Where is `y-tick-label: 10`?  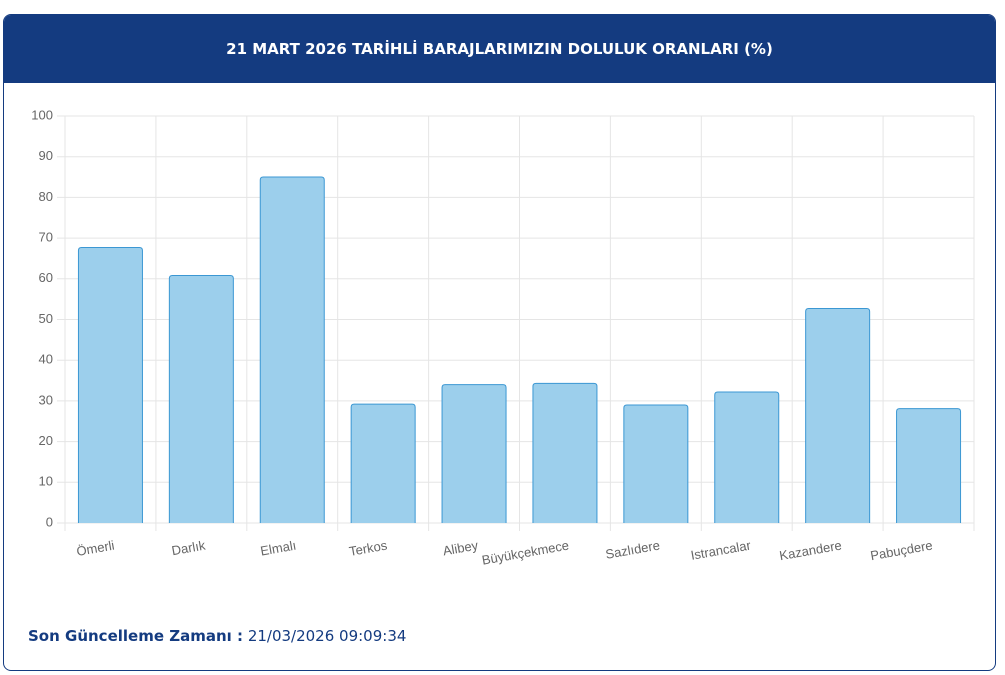
y-tick-label: 10 is located at coordinates (46, 481).